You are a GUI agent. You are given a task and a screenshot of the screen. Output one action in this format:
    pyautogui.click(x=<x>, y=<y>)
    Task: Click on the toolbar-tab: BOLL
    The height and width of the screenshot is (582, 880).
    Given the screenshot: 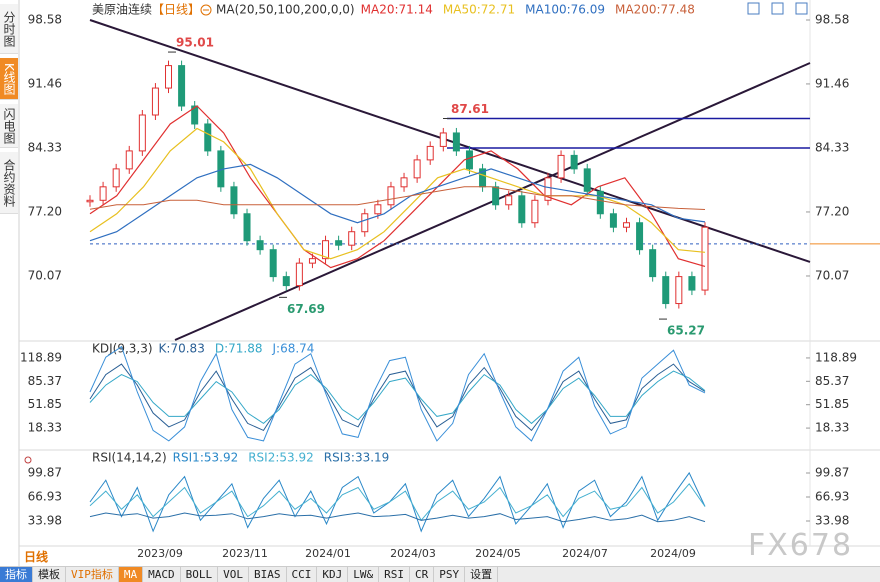 What is the action you would take?
    pyautogui.click(x=200, y=574)
    